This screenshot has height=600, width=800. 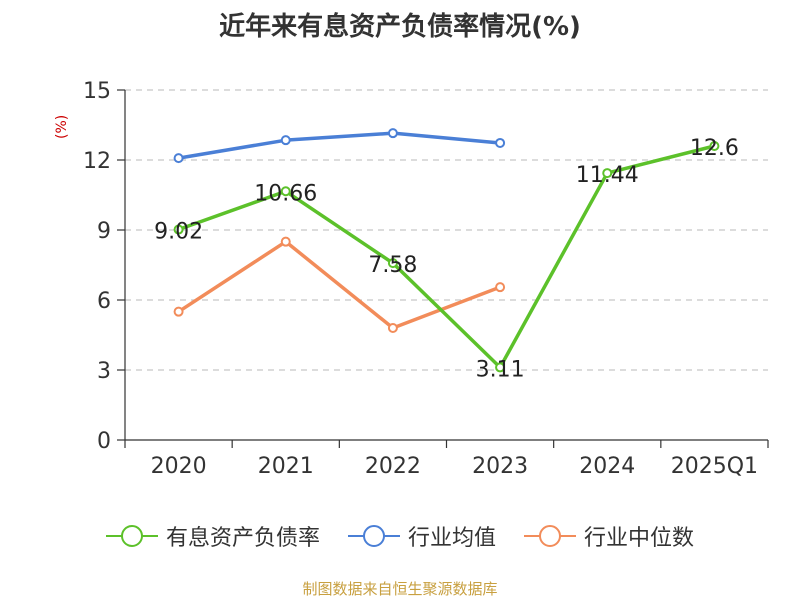 I want to click on legend: 有息资产负债率 行业均值 行业中位数, so click(x=400, y=536).